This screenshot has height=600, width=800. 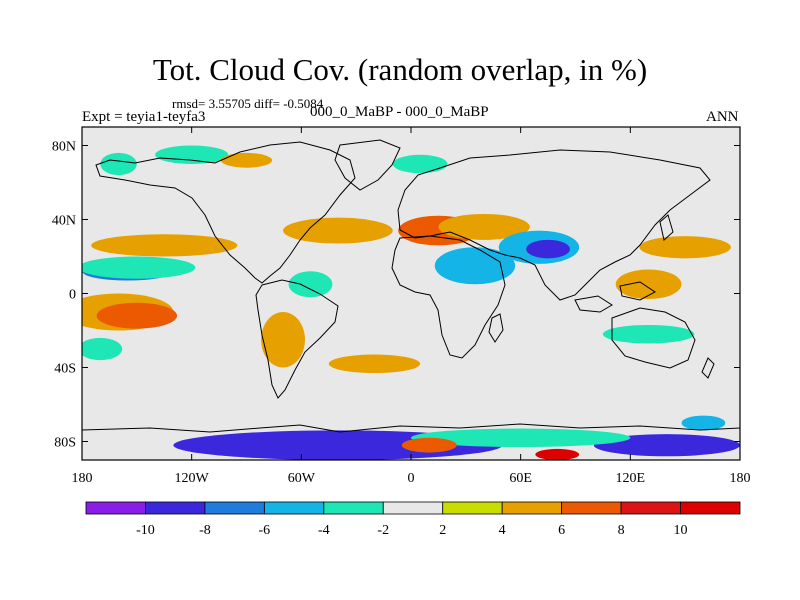 What do you see at coordinates (411, 478) in the screenshot?
I see `x-tick-label: 0` at bounding box center [411, 478].